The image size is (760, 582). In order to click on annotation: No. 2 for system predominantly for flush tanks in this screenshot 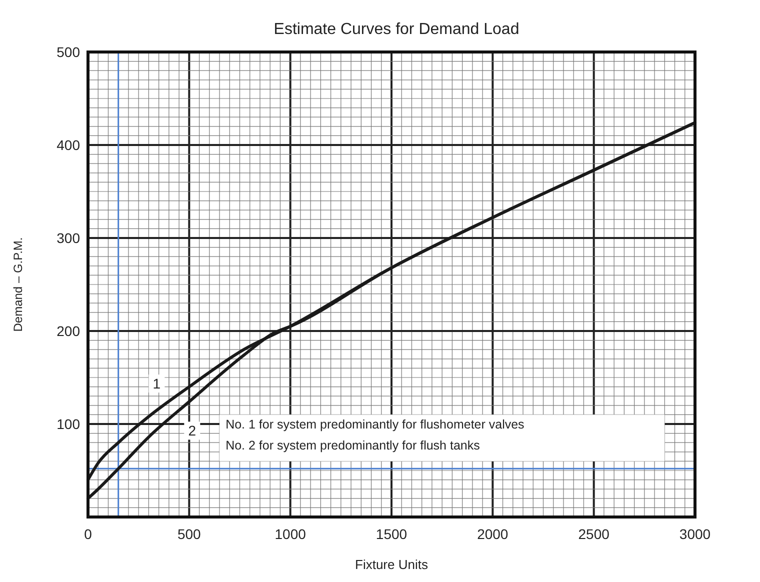, I will do `click(353, 445)`.